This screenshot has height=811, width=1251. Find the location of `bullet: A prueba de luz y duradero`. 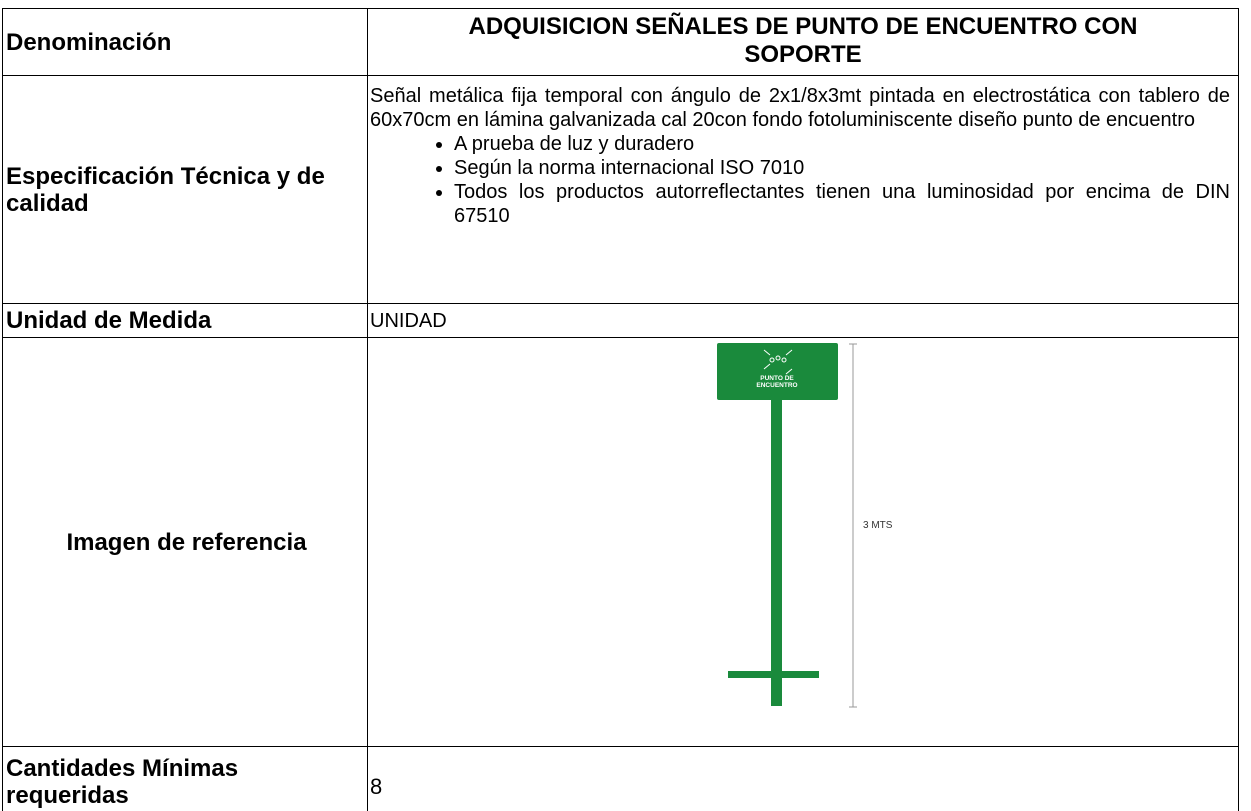

bullet: A prueba de luz y duradero is located at coordinates (842, 144).